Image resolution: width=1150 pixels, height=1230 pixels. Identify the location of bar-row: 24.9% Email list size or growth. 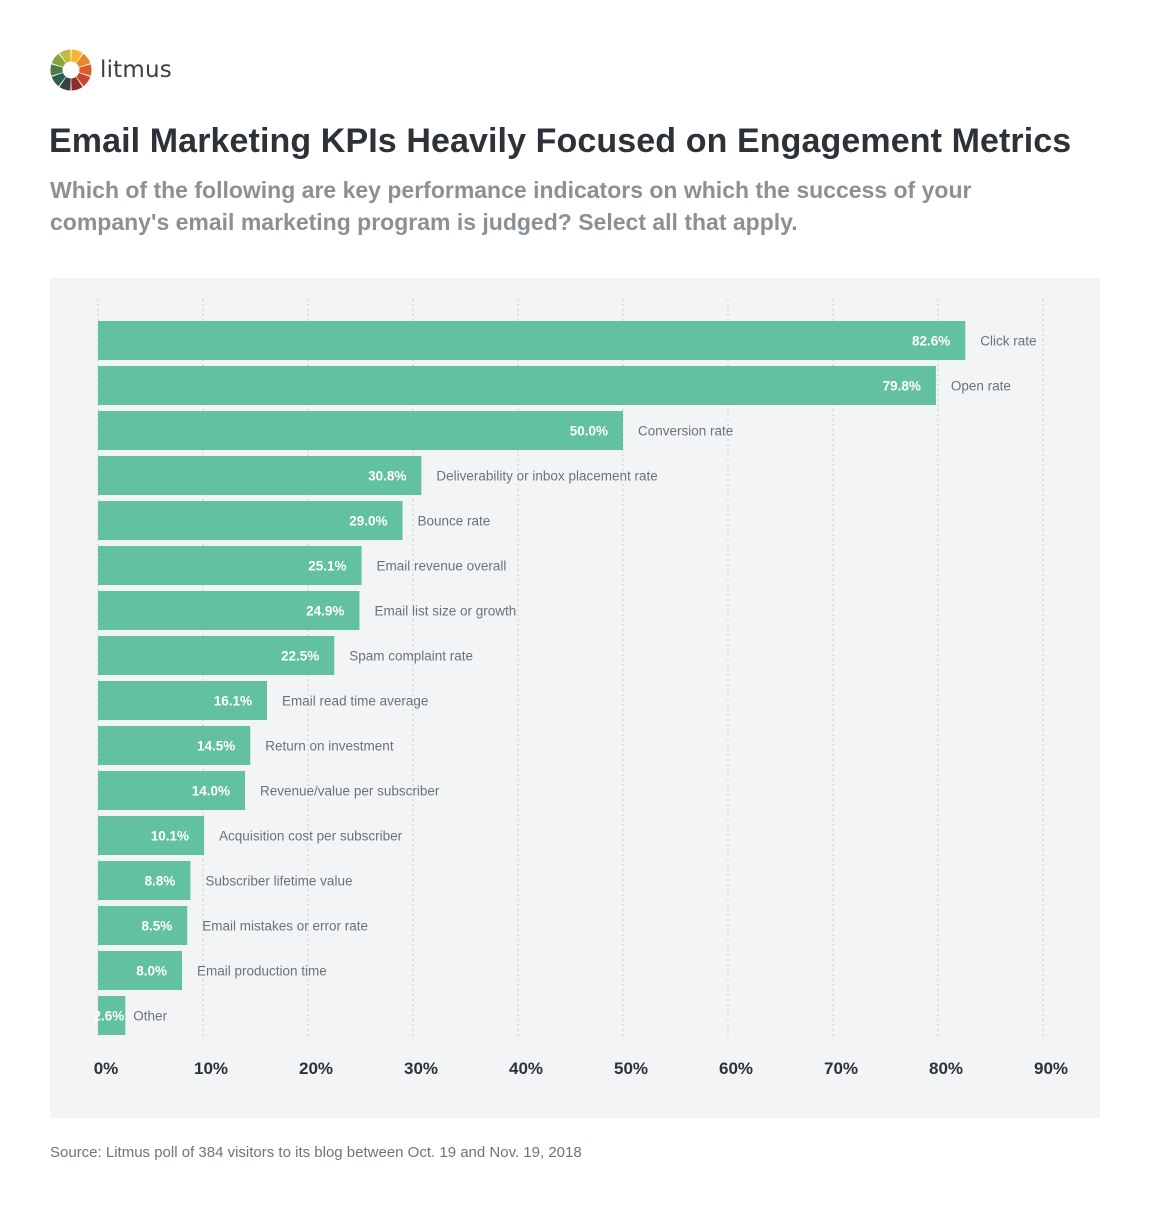
(307, 610).